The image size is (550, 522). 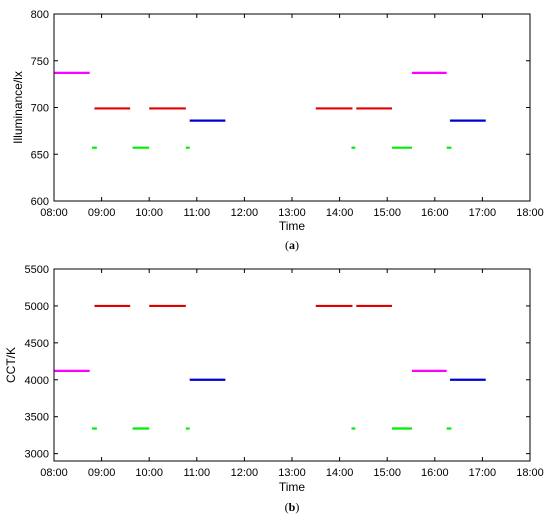 I want to click on chart-b-x-tick-label: 14:00, so click(x=340, y=473).